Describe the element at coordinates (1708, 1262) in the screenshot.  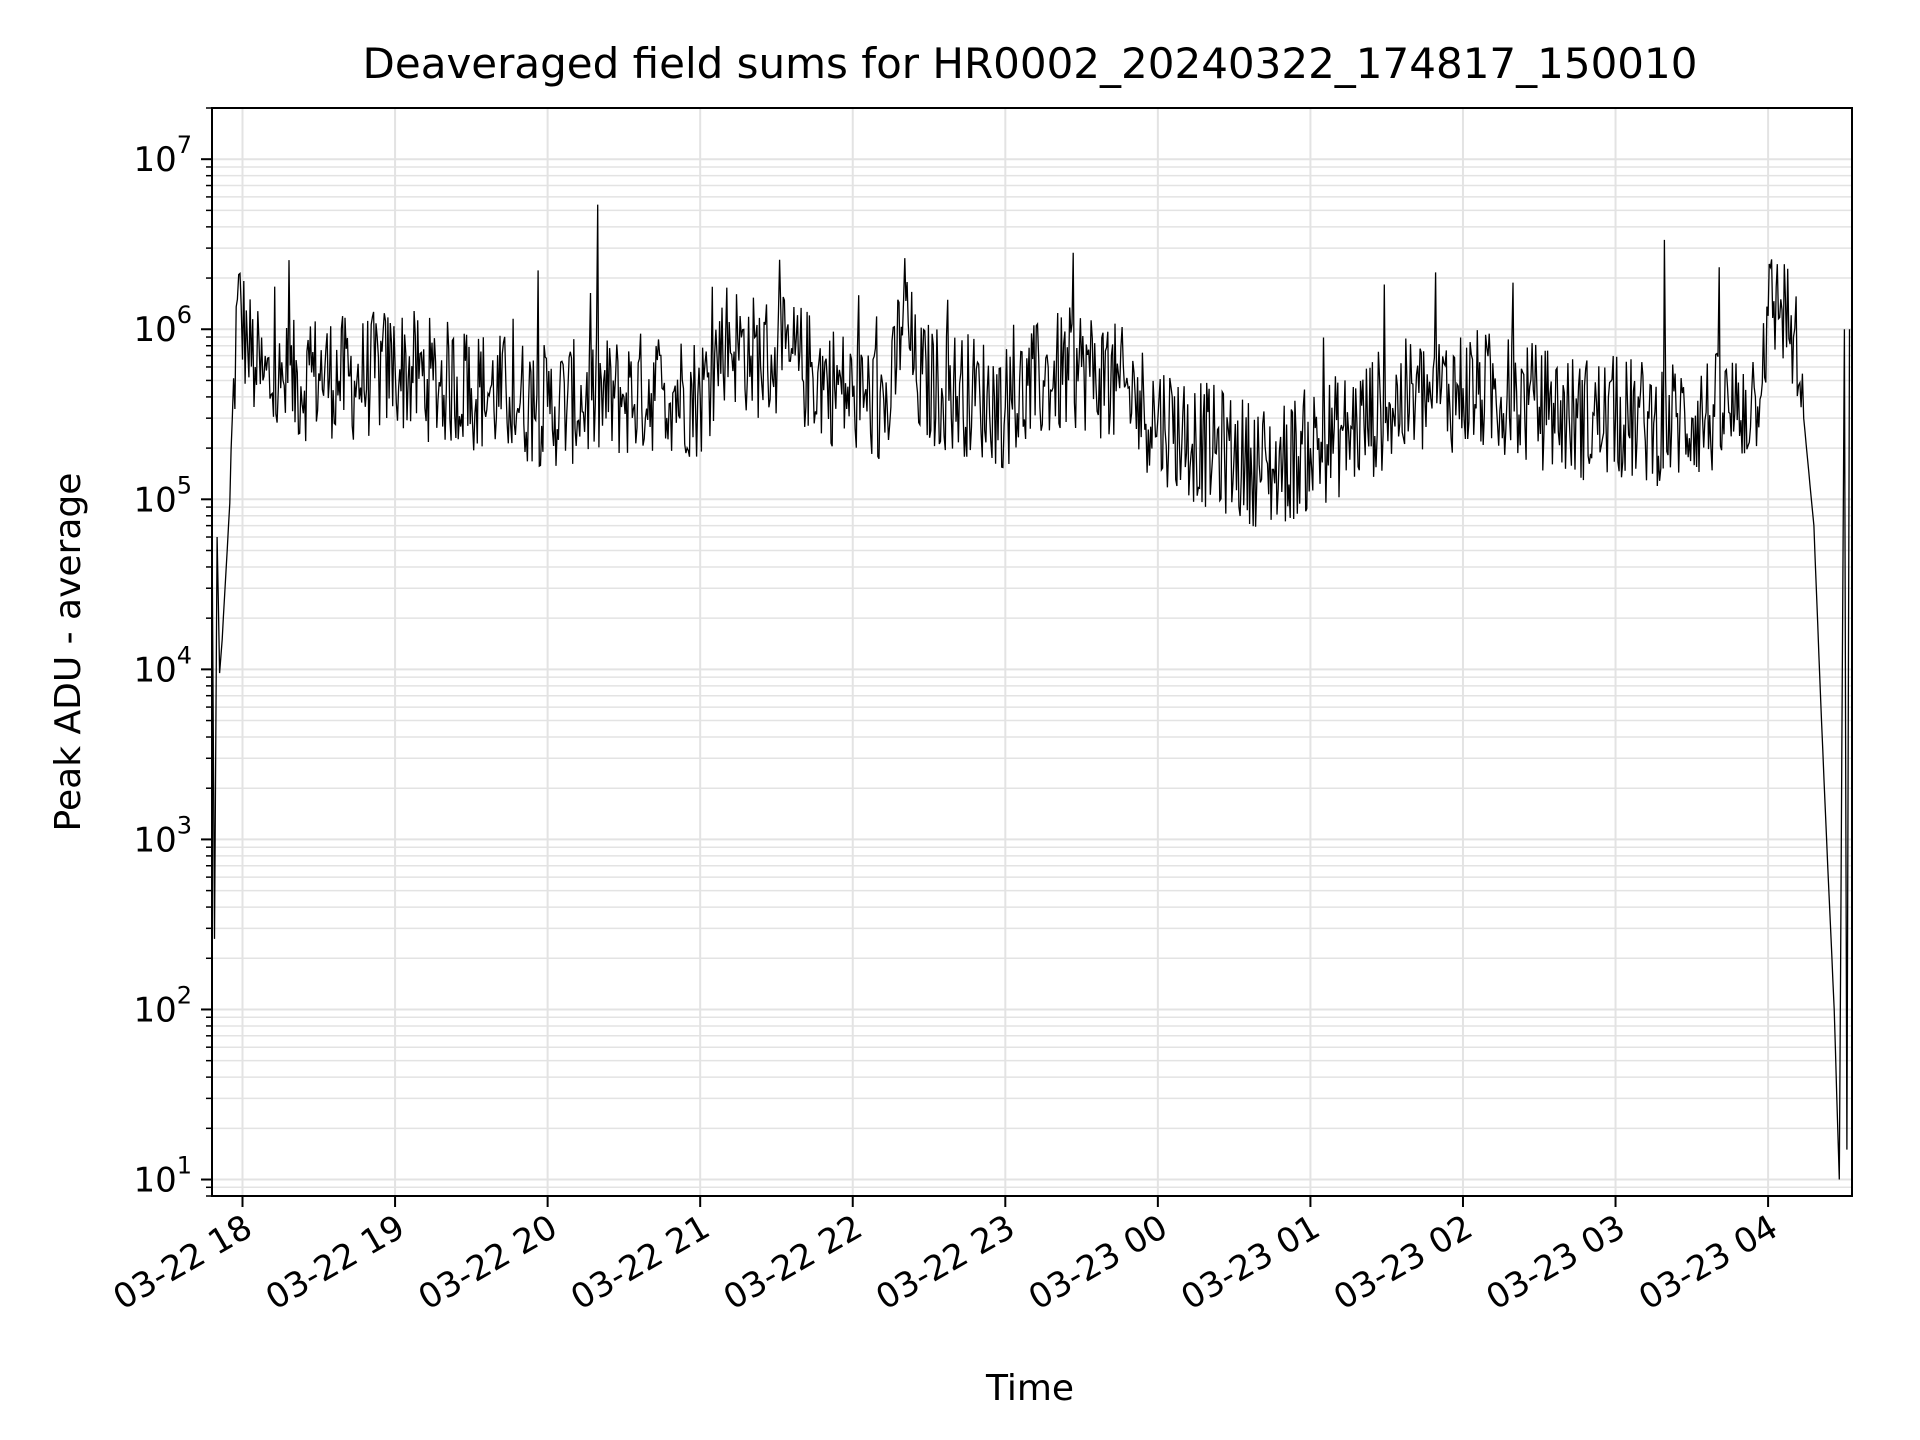
I see `x-tick-label: 03-23 04` at that location.